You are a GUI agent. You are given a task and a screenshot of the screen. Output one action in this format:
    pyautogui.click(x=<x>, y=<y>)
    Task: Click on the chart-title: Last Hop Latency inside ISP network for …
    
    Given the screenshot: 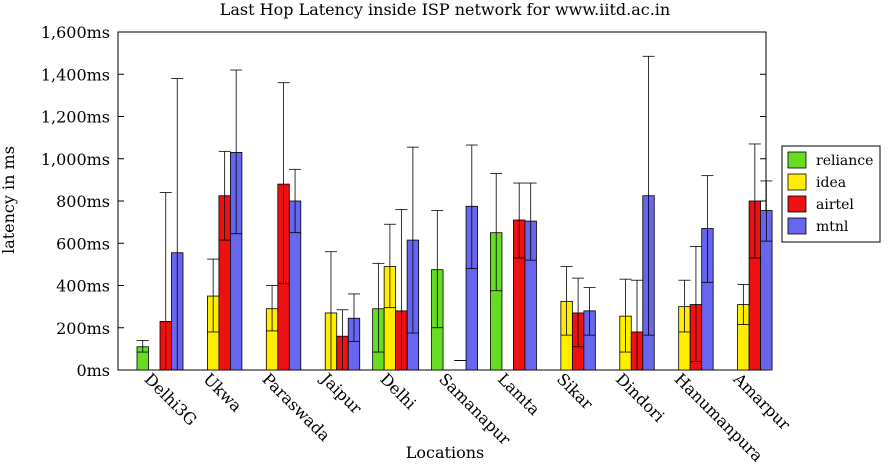 What is the action you would take?
    pyautogui.click(x=445, y=9)
    